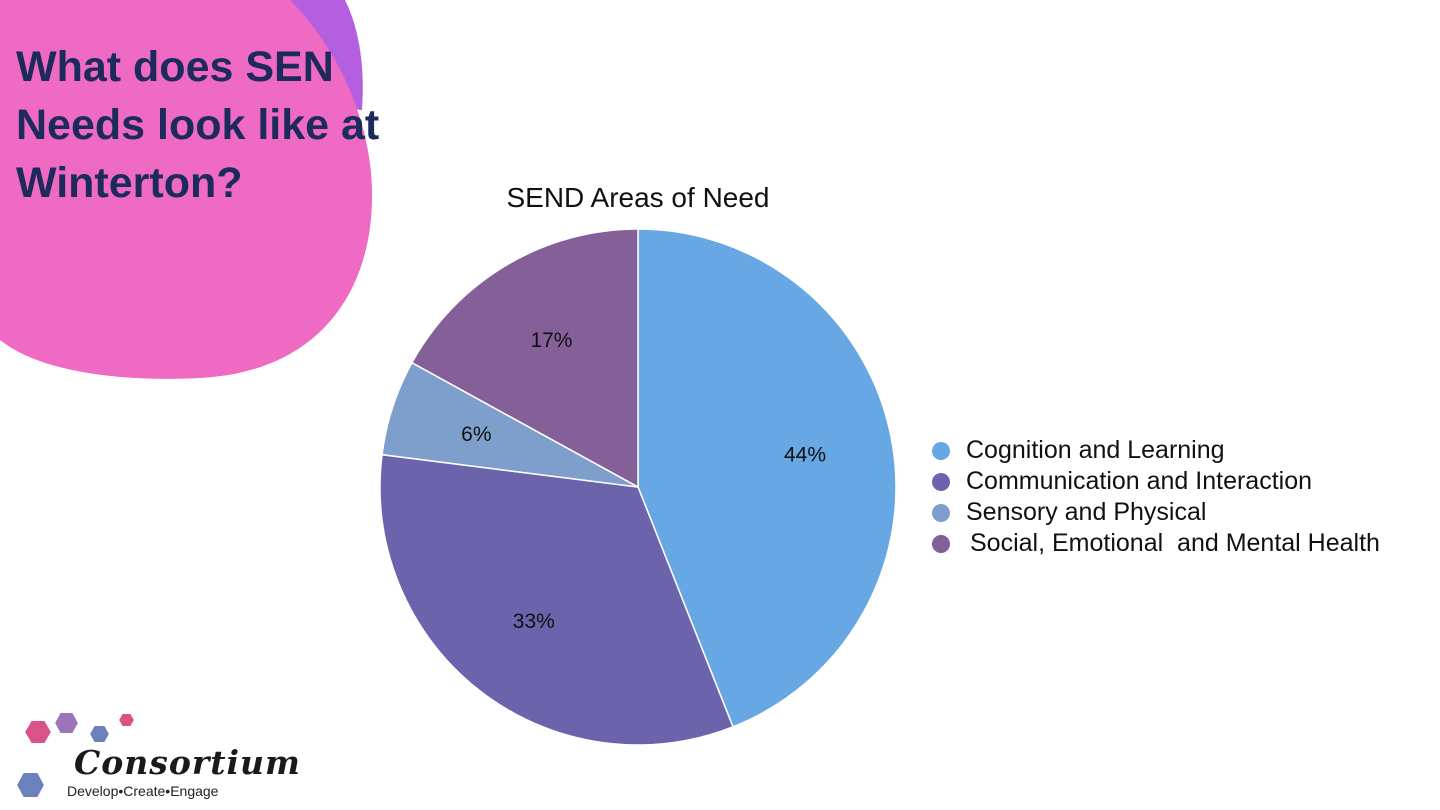  What do you see at coordinates (551, 340) in the screenshot?
I see `pie-slice-label-3: 17%` at bounding box center [551, 340].